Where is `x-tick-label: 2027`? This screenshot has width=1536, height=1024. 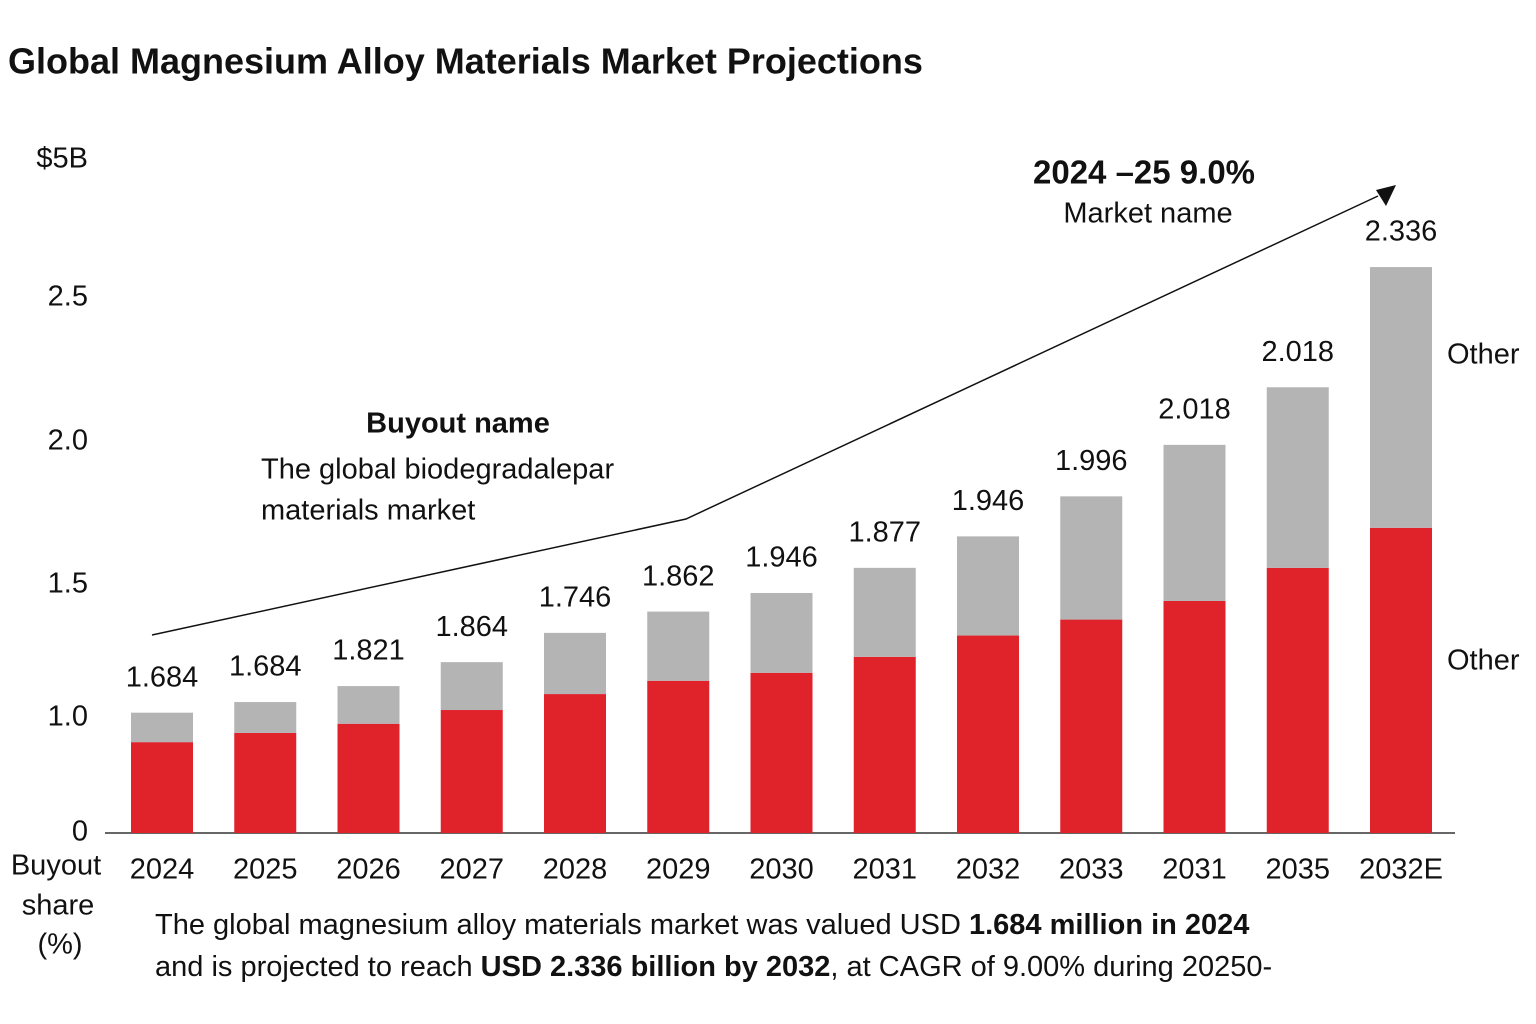
x-tick-label: 2027 is located at coordinates (471, 870).